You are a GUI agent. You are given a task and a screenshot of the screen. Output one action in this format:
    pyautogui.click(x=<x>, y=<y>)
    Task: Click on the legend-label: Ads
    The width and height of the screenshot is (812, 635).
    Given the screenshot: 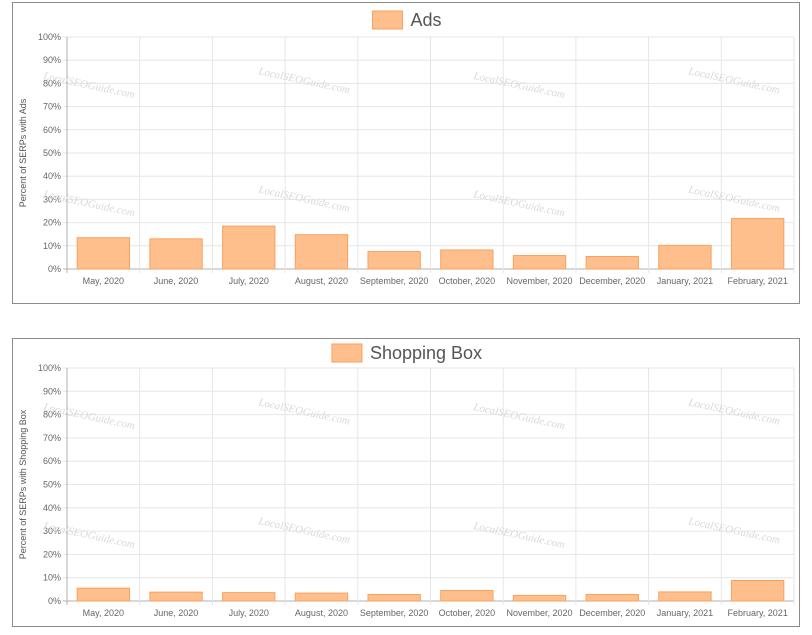 What is the action you would take?
    pyautogui.click(x=425, y=20)
    